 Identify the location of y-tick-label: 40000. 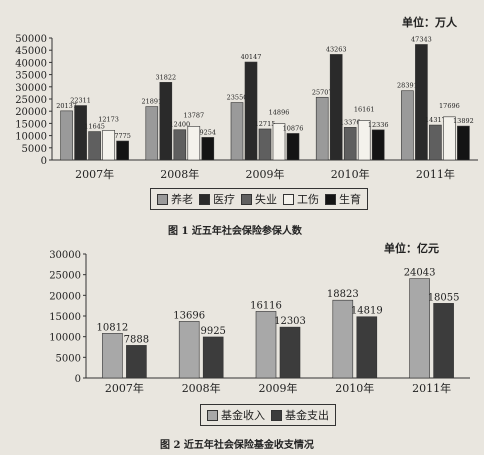
(31, 63).